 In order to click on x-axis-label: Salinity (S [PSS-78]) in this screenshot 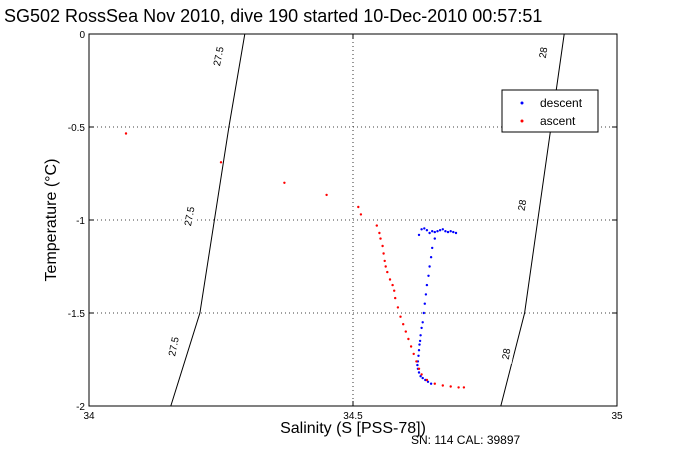, I will do `click(353, 428)`.